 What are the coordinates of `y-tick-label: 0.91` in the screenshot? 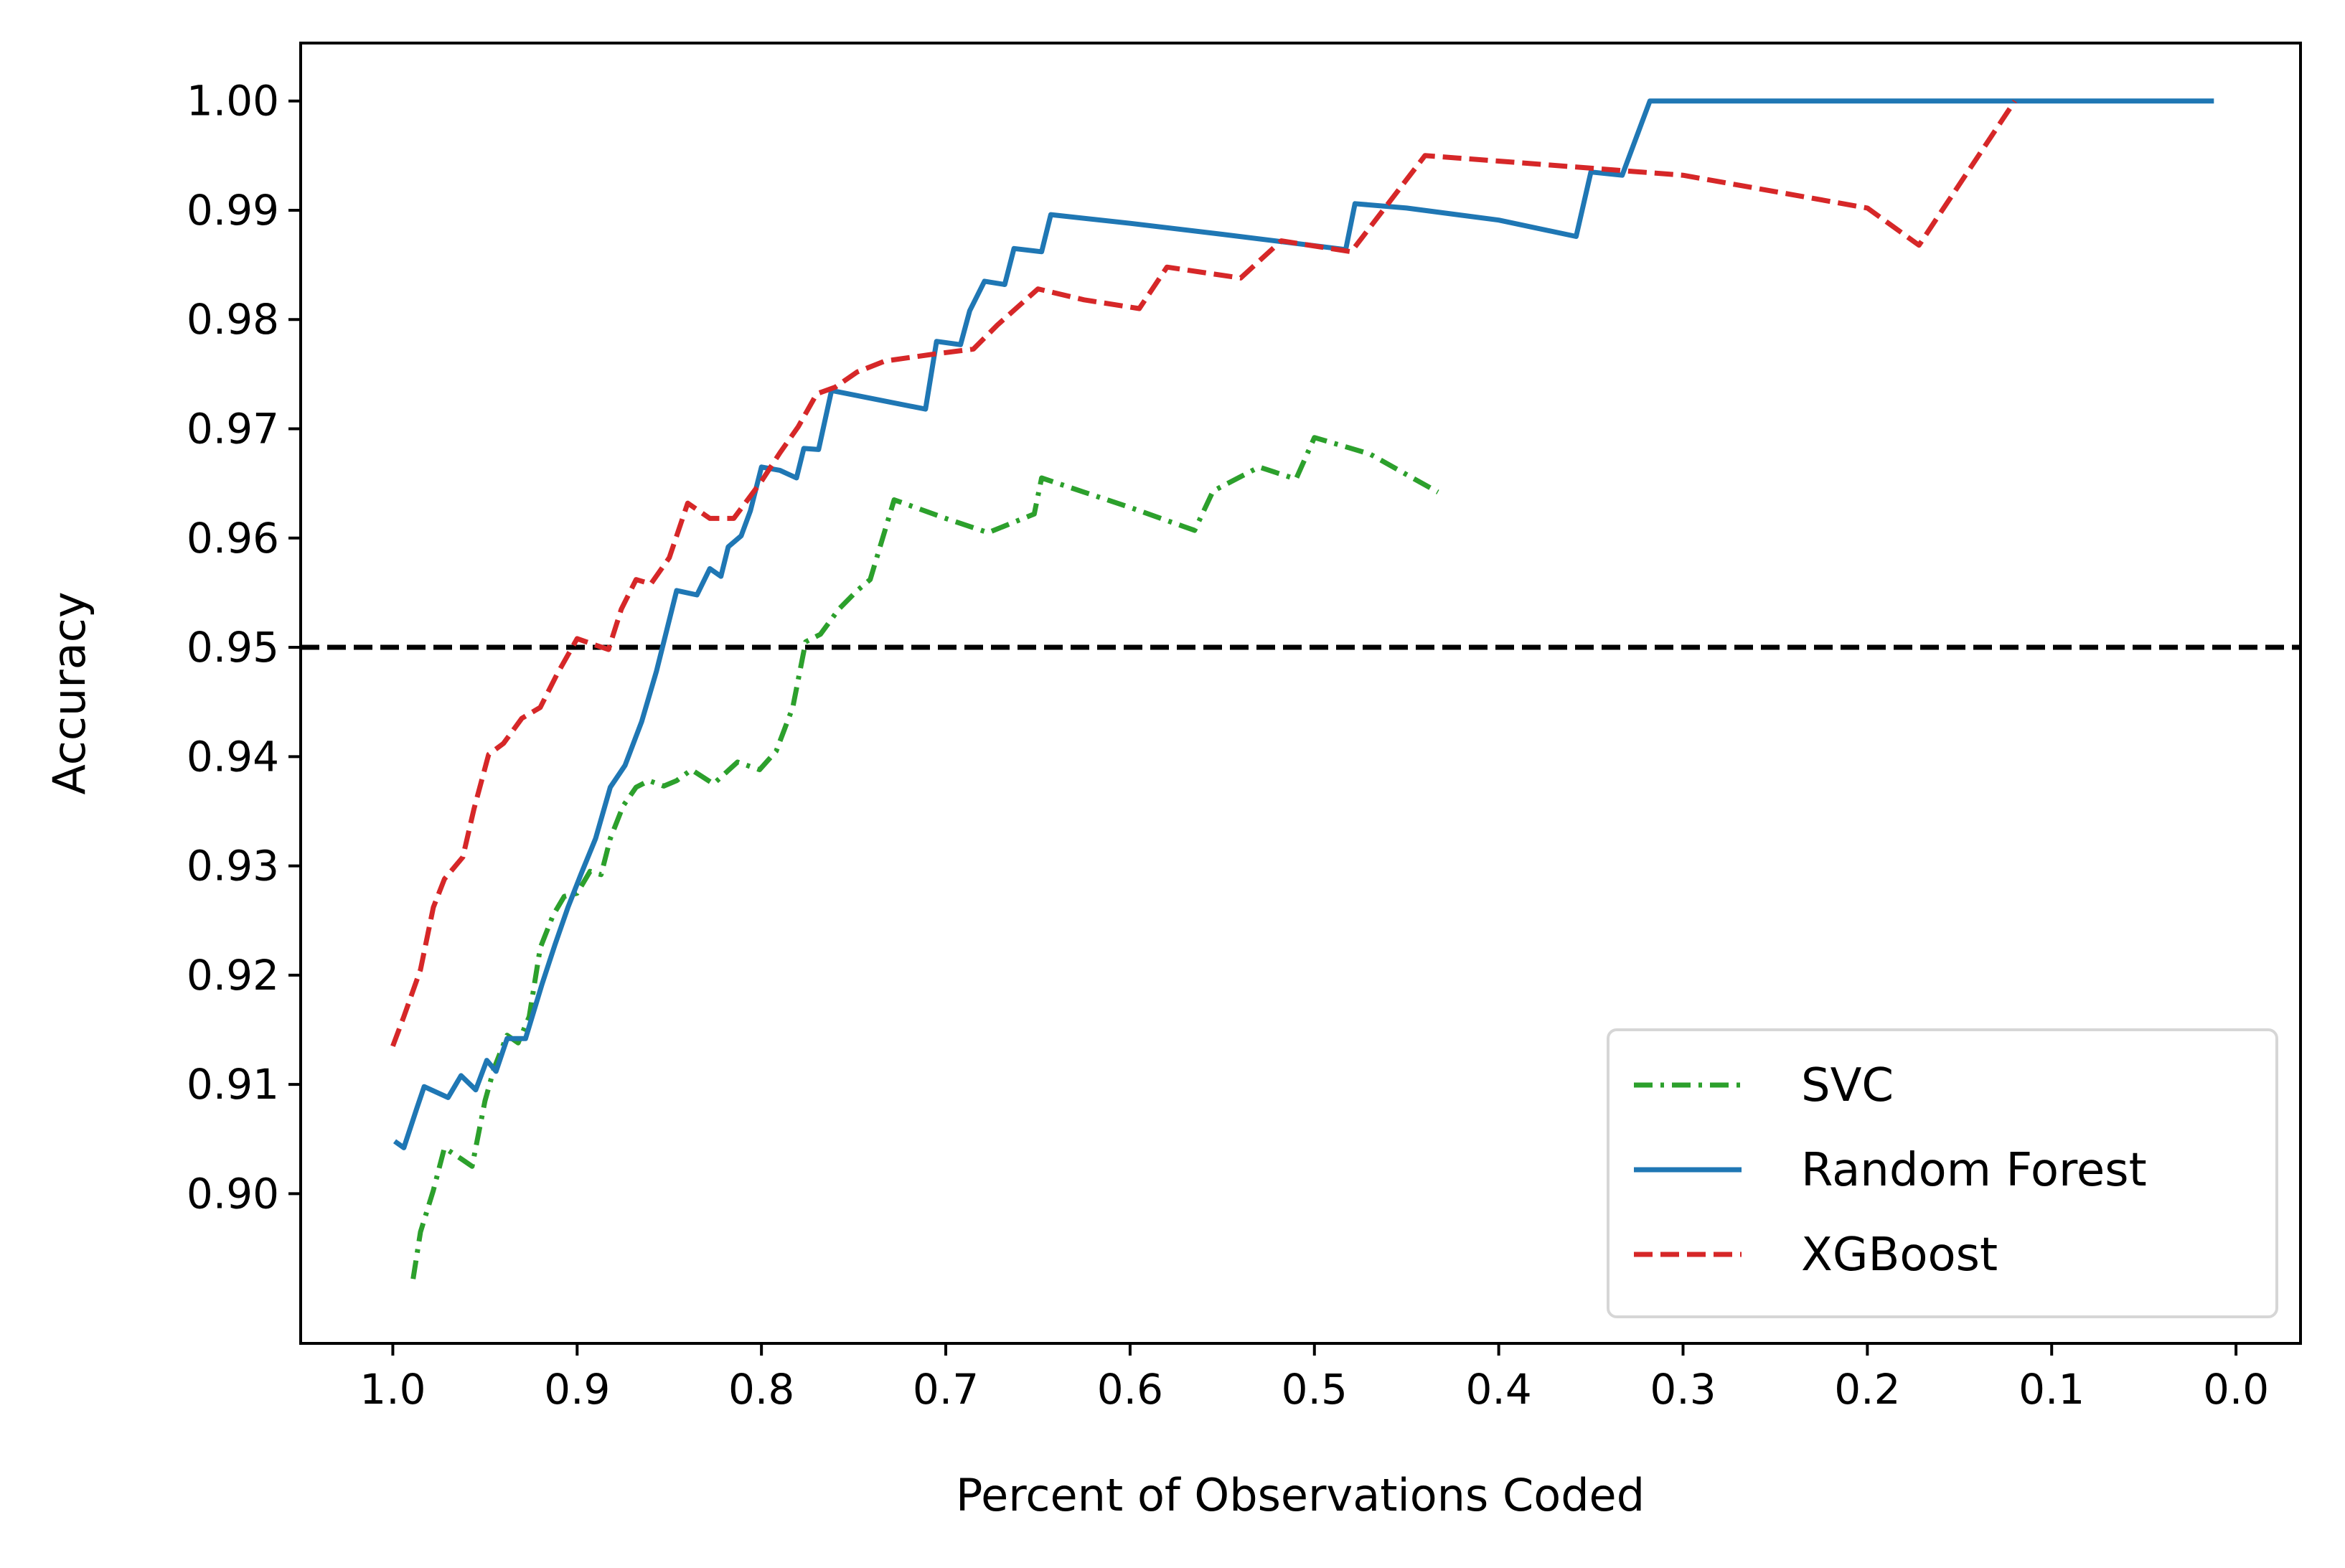 It's located at (233, 1084).